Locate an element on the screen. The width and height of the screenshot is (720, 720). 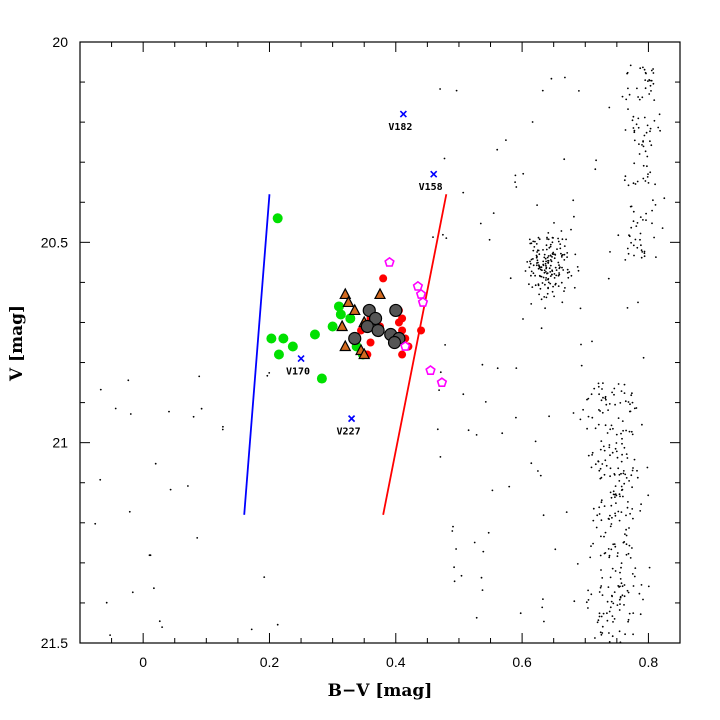
cross-marker is located at coordinates (352, 419).